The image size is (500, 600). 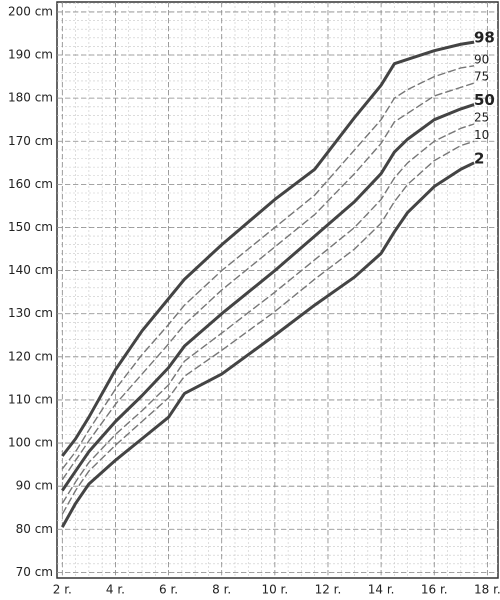 I want to click on x-tick-label: 8 r., so click(x=221, y=590).